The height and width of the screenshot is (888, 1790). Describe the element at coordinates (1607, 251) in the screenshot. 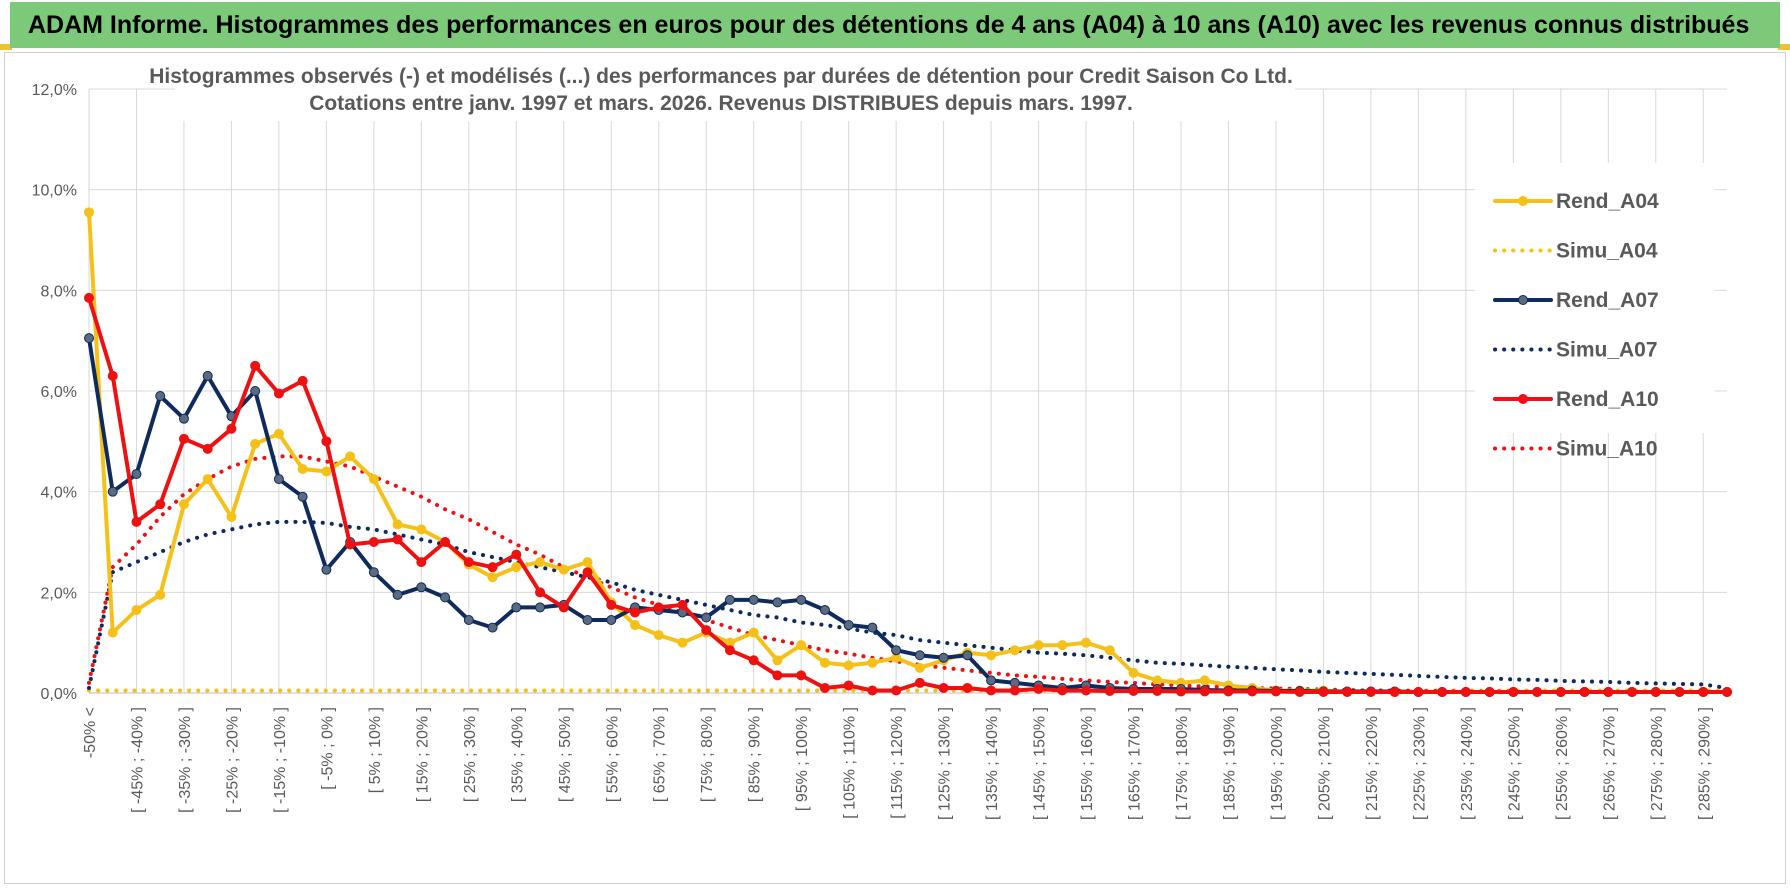

I see `legend-label: Simu_A04` at that location.